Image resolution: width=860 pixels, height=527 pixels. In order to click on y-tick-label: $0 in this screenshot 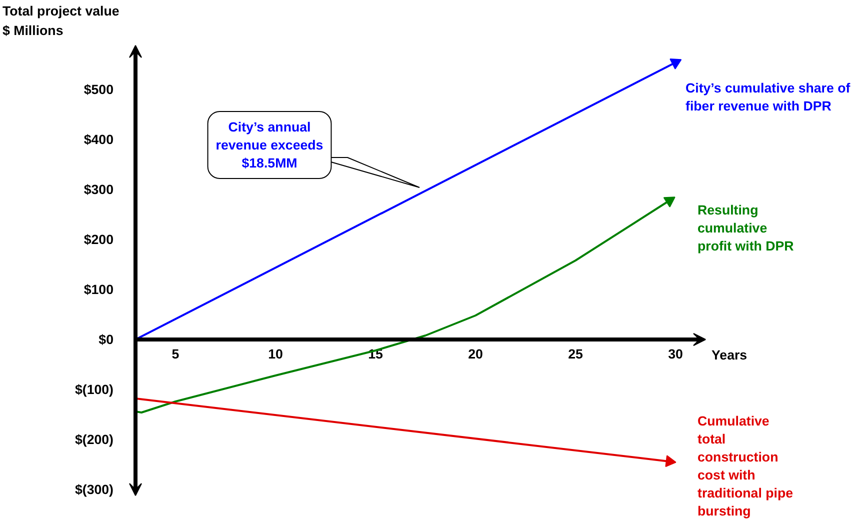, I will do `click(106, 339)`.